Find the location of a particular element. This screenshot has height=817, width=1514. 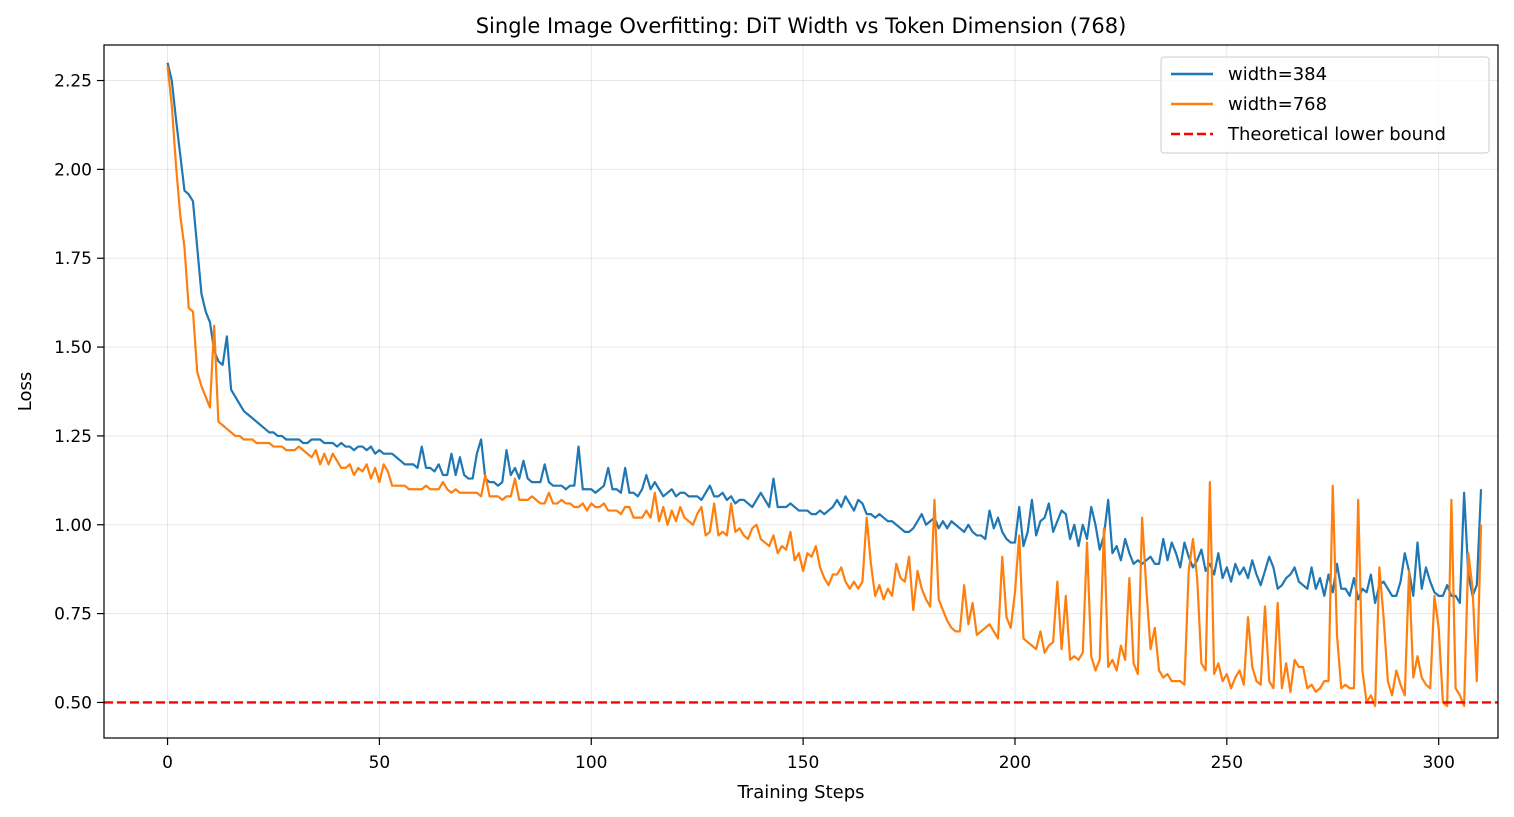

x-axis-label: Training Steps is located at coordinates (800, 792).